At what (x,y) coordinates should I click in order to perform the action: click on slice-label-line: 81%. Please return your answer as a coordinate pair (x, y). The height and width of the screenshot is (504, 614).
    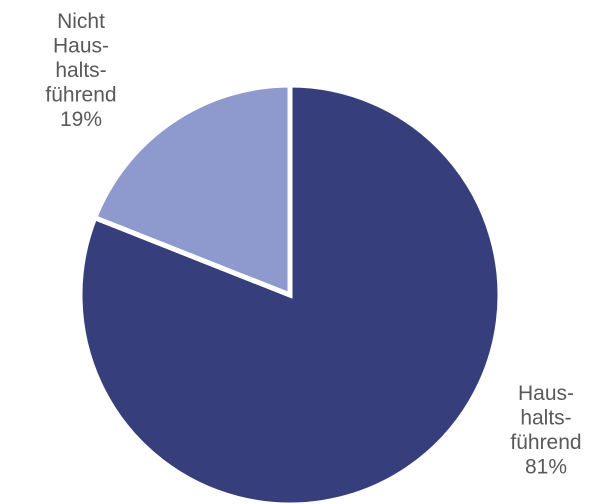
    Looking at the image, I should click on (546, 467).